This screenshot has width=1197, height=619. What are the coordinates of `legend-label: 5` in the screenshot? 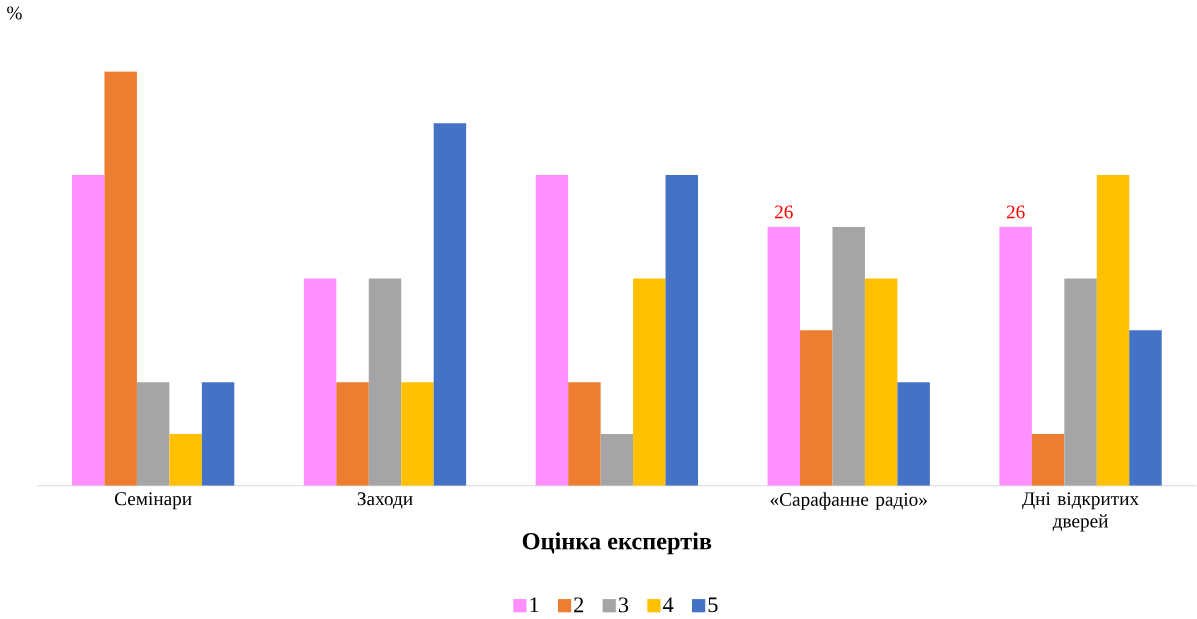 It's located at (713, 605).